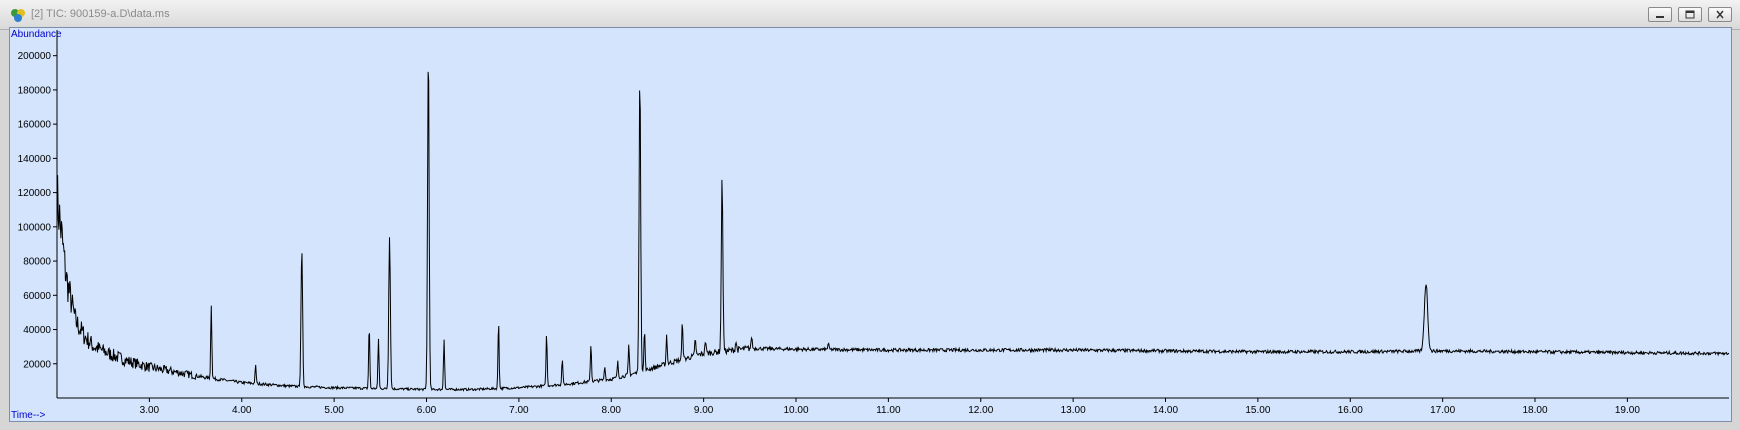 This screenshot has height=430, width=1740. What do you see at coordinates (35, 227) in the screenshot?
I see `y-tick-label: 100000` at bounding box center [35, 227].